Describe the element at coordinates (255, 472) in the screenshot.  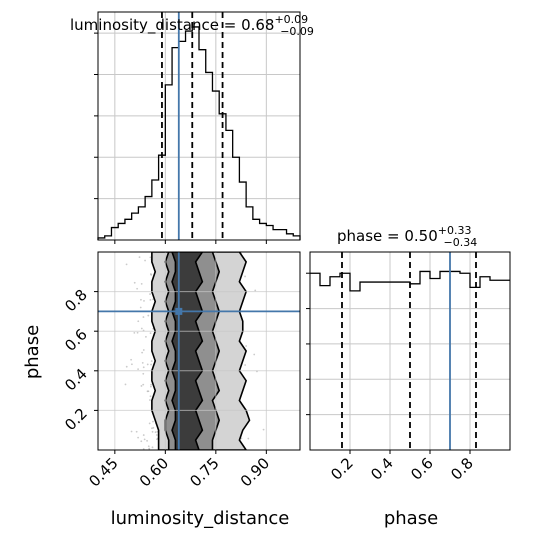
I see `x-tick-label-3: 0.90` at that location.